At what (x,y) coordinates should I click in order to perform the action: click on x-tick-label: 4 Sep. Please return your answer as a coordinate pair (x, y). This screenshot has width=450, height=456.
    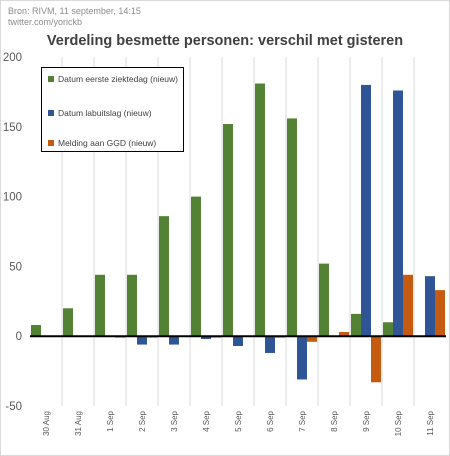
    Looking at the image, I should click on (206, 420).